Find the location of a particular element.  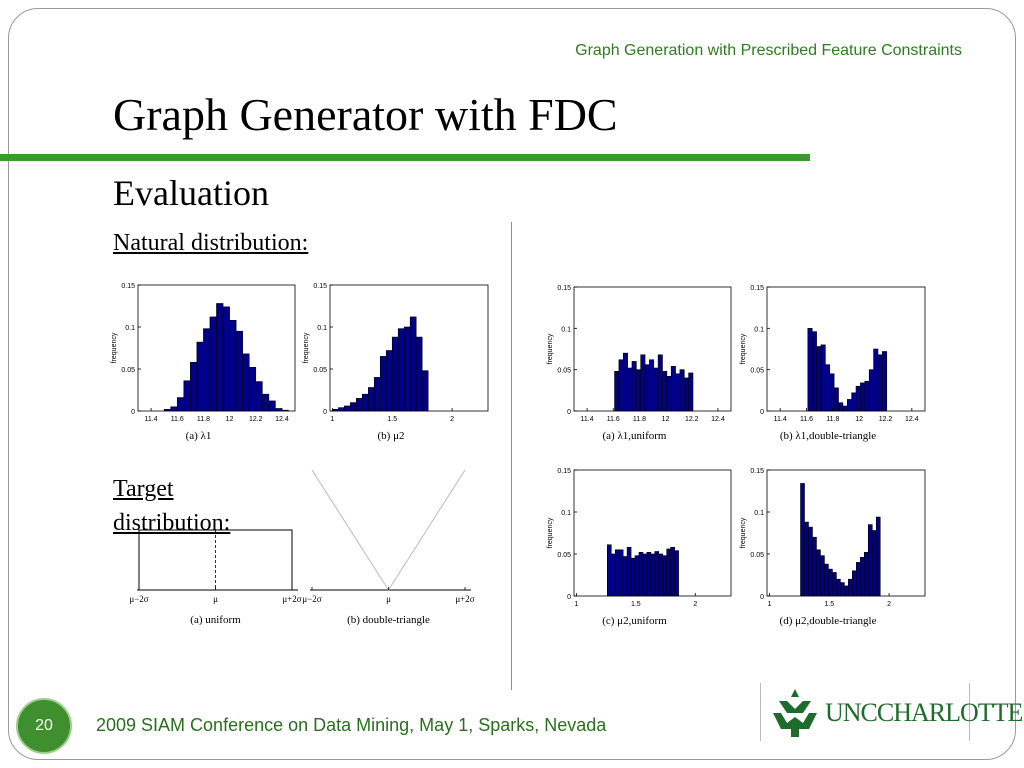

natural-distribution-label: Natural distribution: is located at coordinates (211, 243).